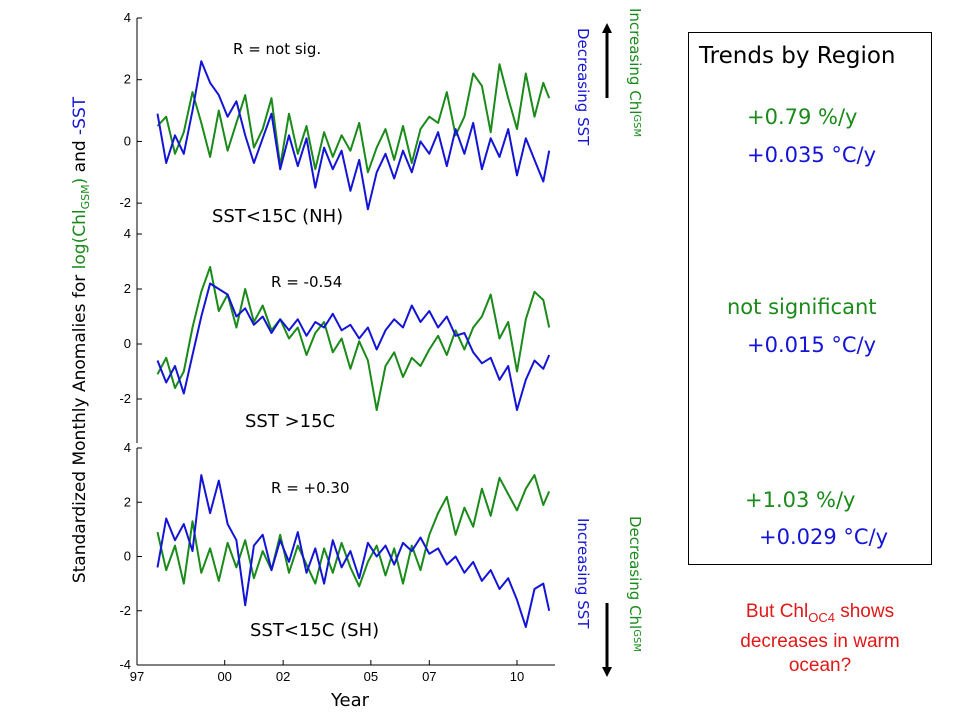  What do you see at coordinates (812, 345) in the screenshot?
I see `warm-sst-trend: +0.015 °C/y` at bounding box center [812, 345].